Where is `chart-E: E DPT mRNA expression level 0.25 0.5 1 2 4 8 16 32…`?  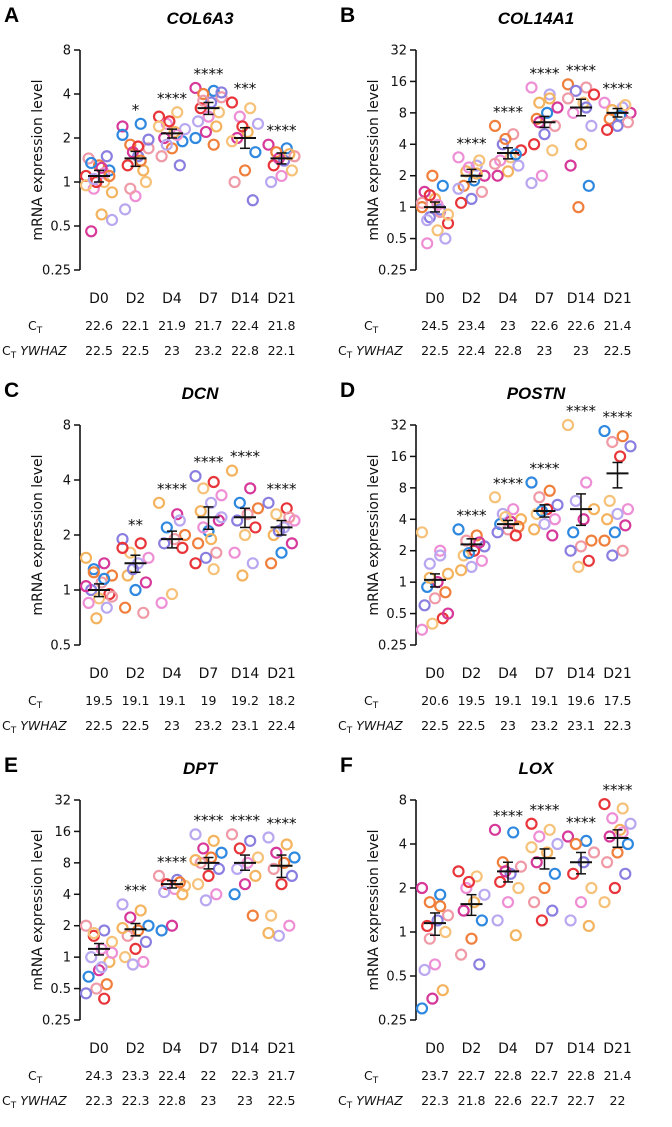 chart-E: E DPT mRNA expression level 0.25 0.5 1 2 4 8 16 32… is located at coordinates (151, 932).